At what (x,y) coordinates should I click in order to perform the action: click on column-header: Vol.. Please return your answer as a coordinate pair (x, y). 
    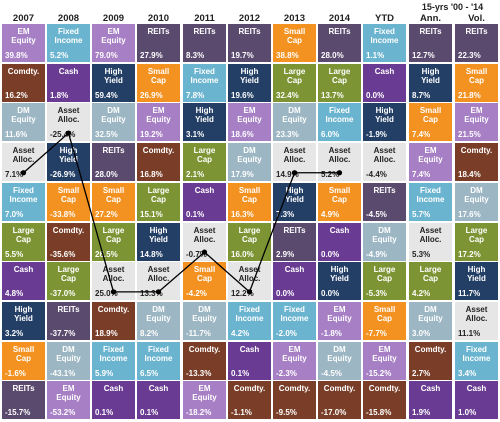
    Looking at the image, I should click on (476, 18).